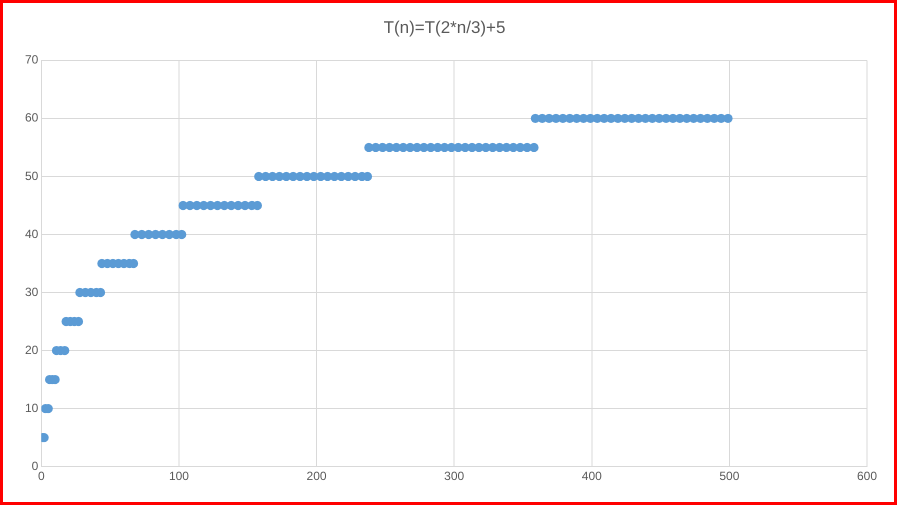 The height and width of the screenshot is (505, 897). What do you see at coordinates (867, 476) in the screenshot?
I see `x-tick-label: 600` at bounding box center [867, 476].